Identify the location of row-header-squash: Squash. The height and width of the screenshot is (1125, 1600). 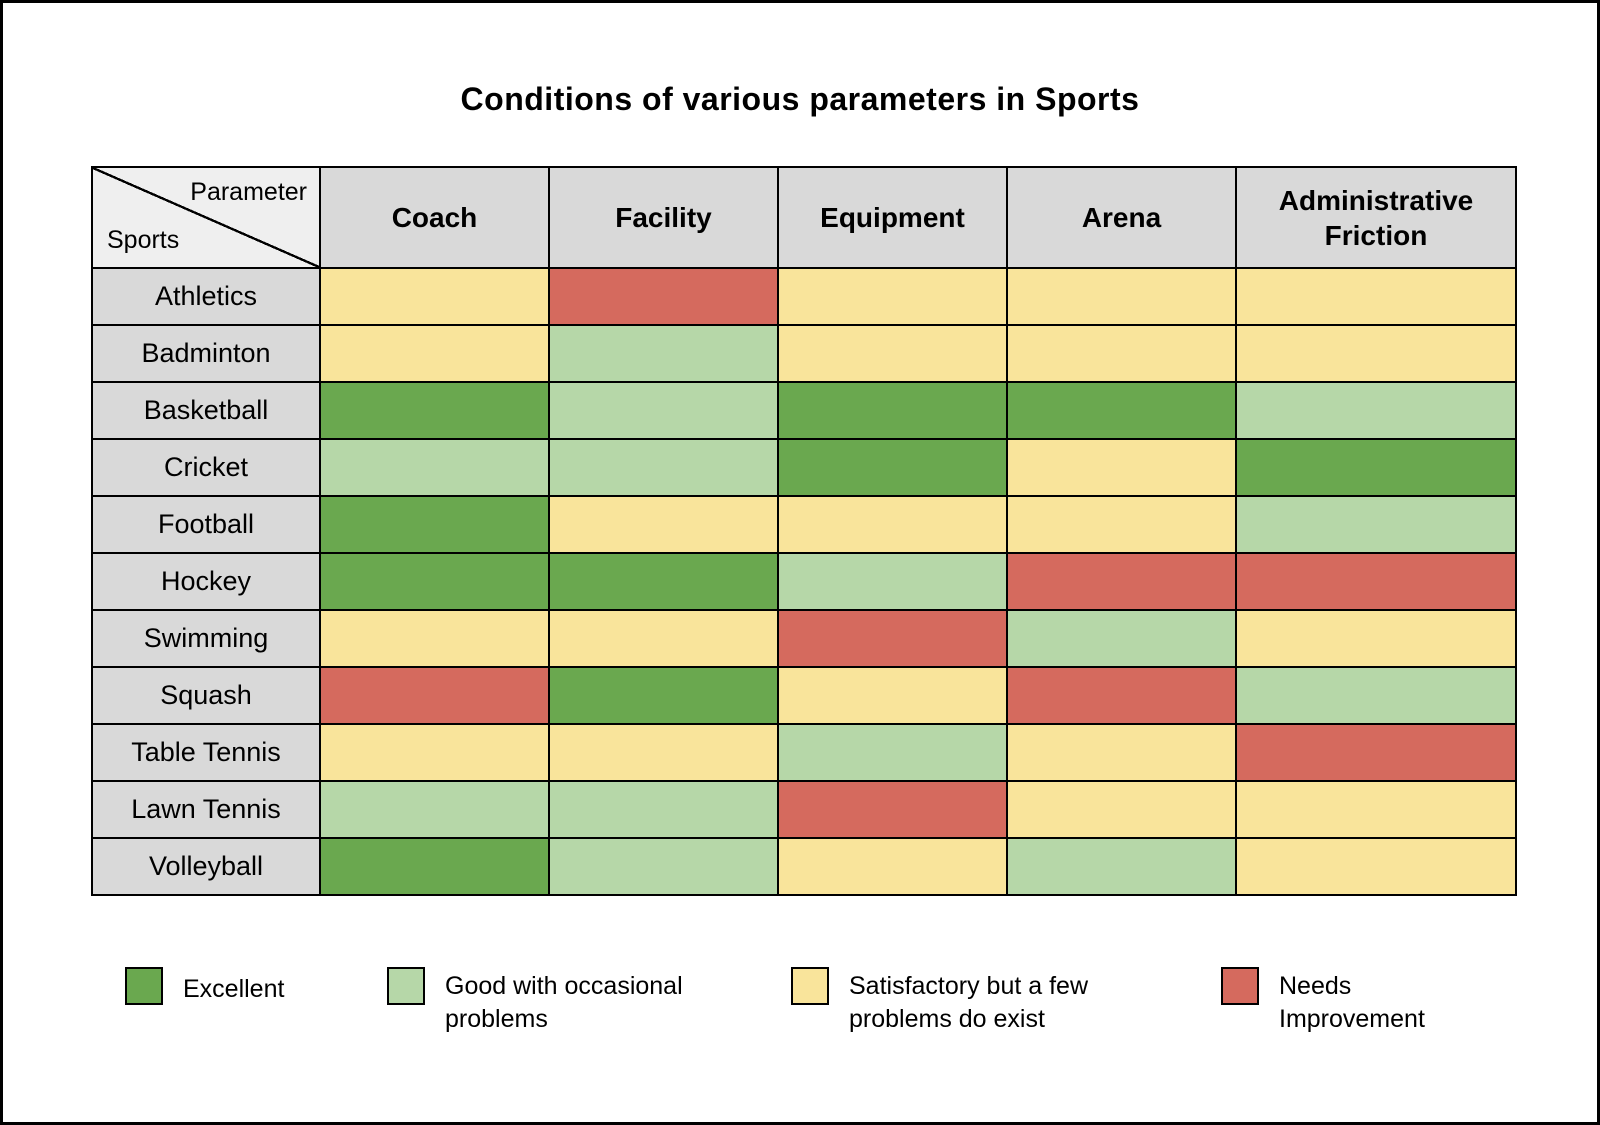
(206, 695).